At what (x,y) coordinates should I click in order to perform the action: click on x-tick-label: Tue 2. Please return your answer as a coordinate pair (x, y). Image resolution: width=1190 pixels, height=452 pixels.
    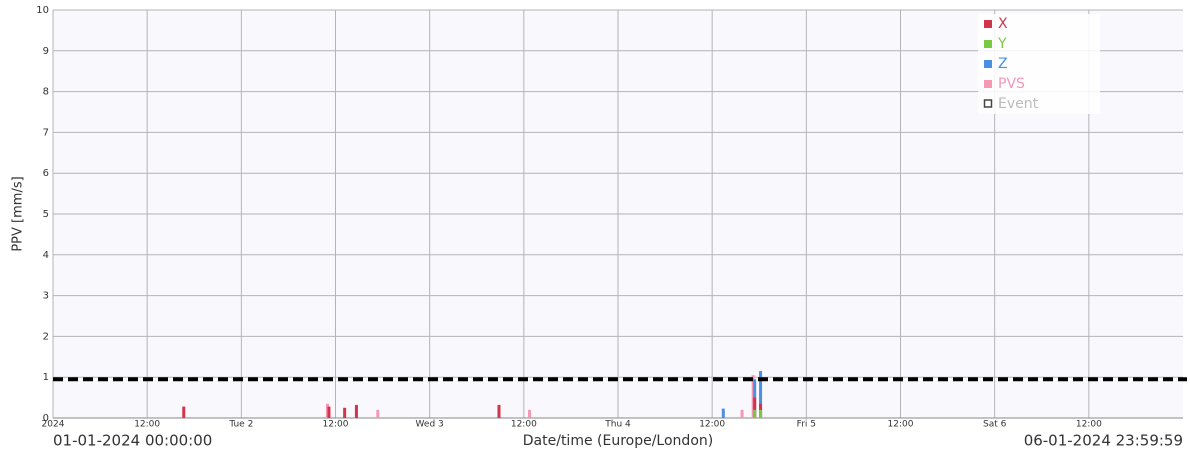
    Looking at the image, I should click on (240, 425).